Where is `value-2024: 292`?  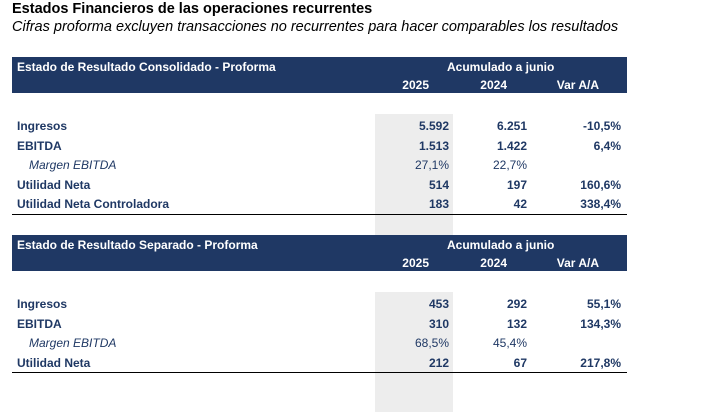
value-2024: 292 is located at coordinates (516, 304).